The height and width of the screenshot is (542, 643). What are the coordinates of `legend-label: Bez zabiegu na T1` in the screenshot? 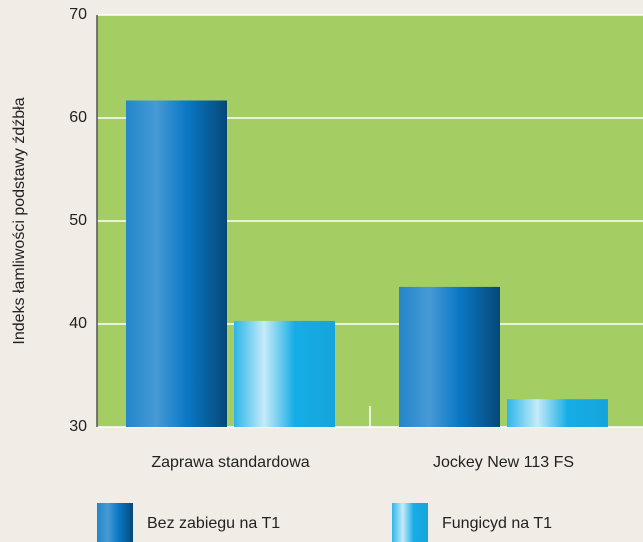 It's located at (213, 523).